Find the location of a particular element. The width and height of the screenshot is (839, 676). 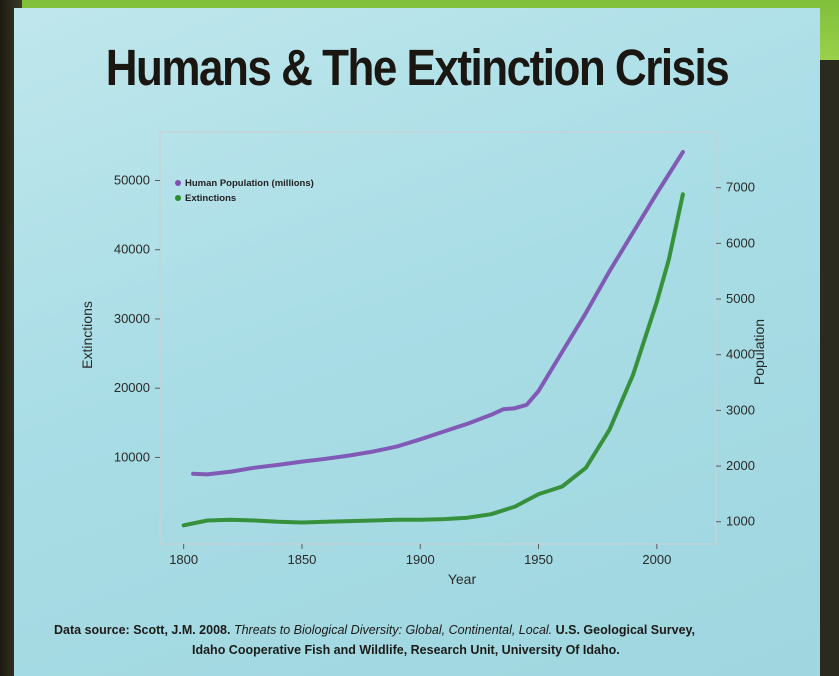

y-left-tick-label: 40000 is located at coordinates (132, 249).